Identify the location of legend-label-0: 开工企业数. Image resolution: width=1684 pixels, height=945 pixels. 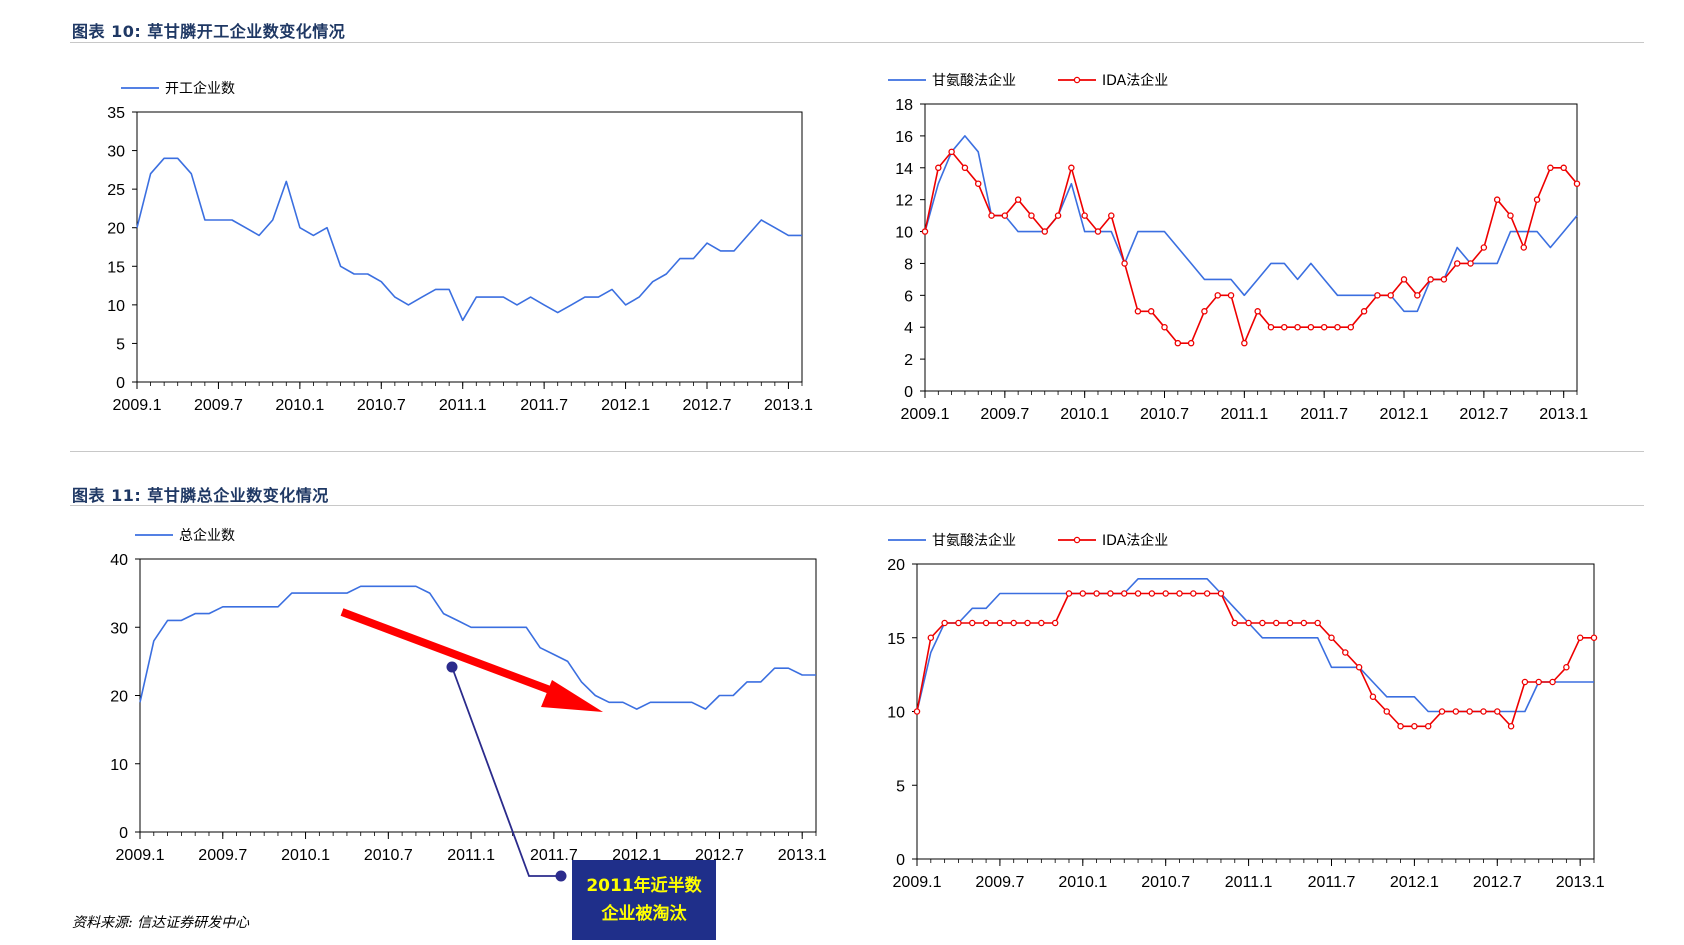
(200, 88).